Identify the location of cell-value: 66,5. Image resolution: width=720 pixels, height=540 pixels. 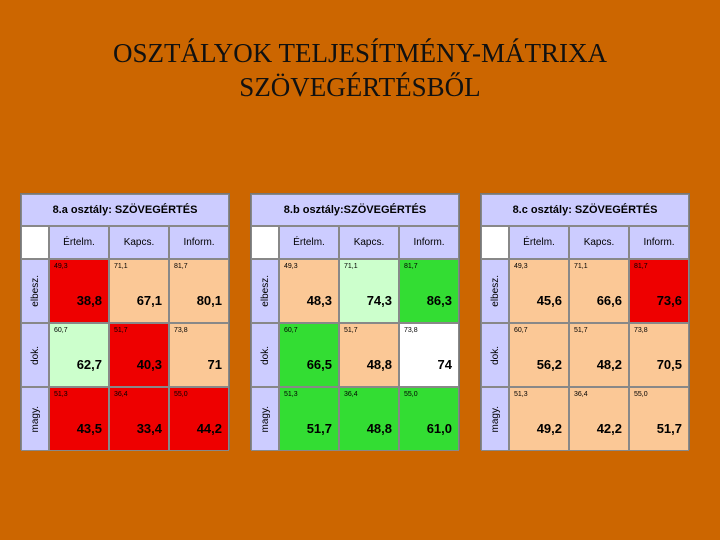
(319, 364).